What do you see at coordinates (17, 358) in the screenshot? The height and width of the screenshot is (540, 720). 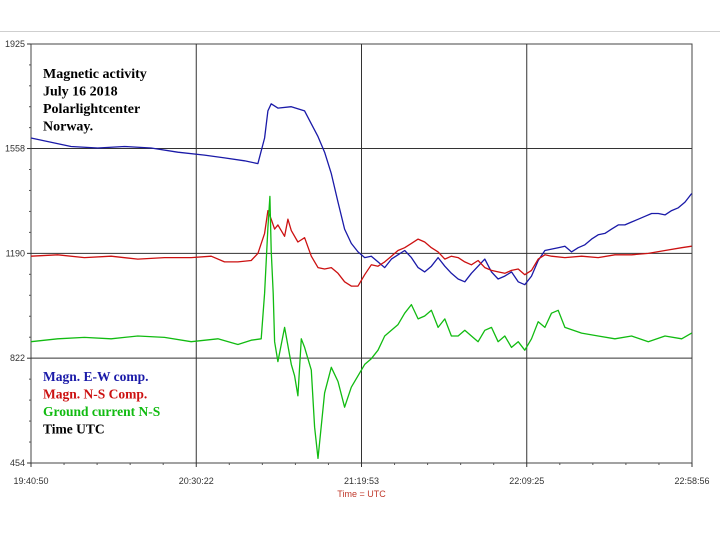 I see `y-tick-label: 822` at bounding box center [17, 358].